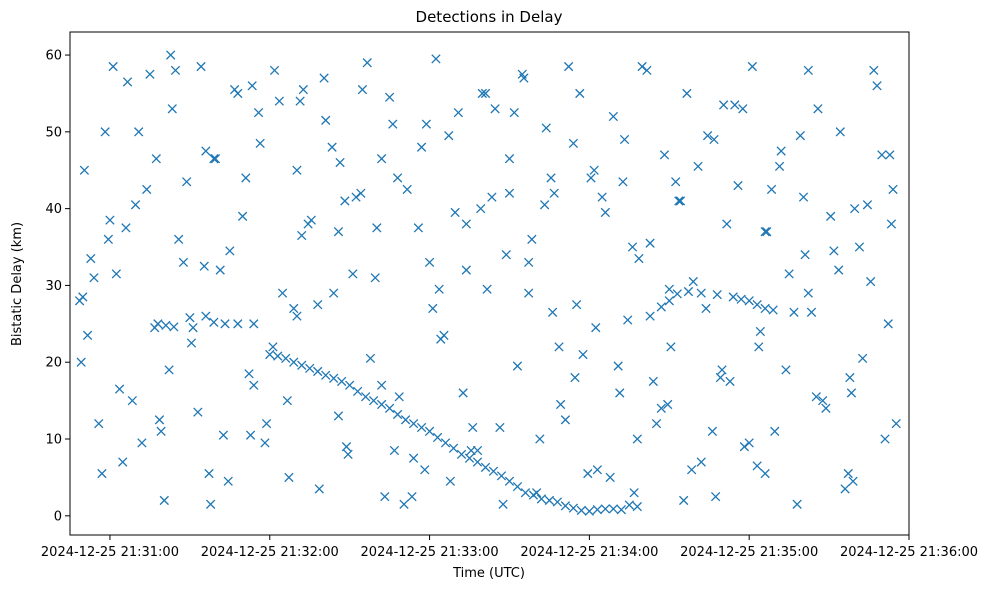 This screenshot has width=988, height=590. Describe the element at coordinates (110, 552) in the screenshot. I see `x-tick-label: 2024-12-25 21:31:00` at that location.